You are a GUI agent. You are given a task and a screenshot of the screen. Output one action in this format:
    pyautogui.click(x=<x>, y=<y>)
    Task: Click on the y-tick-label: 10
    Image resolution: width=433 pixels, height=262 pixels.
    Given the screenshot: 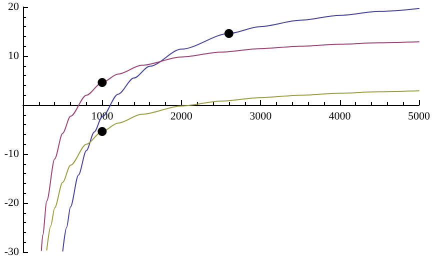 What is the action you would take?
    pyautogui.click(x=14, y=56)
    